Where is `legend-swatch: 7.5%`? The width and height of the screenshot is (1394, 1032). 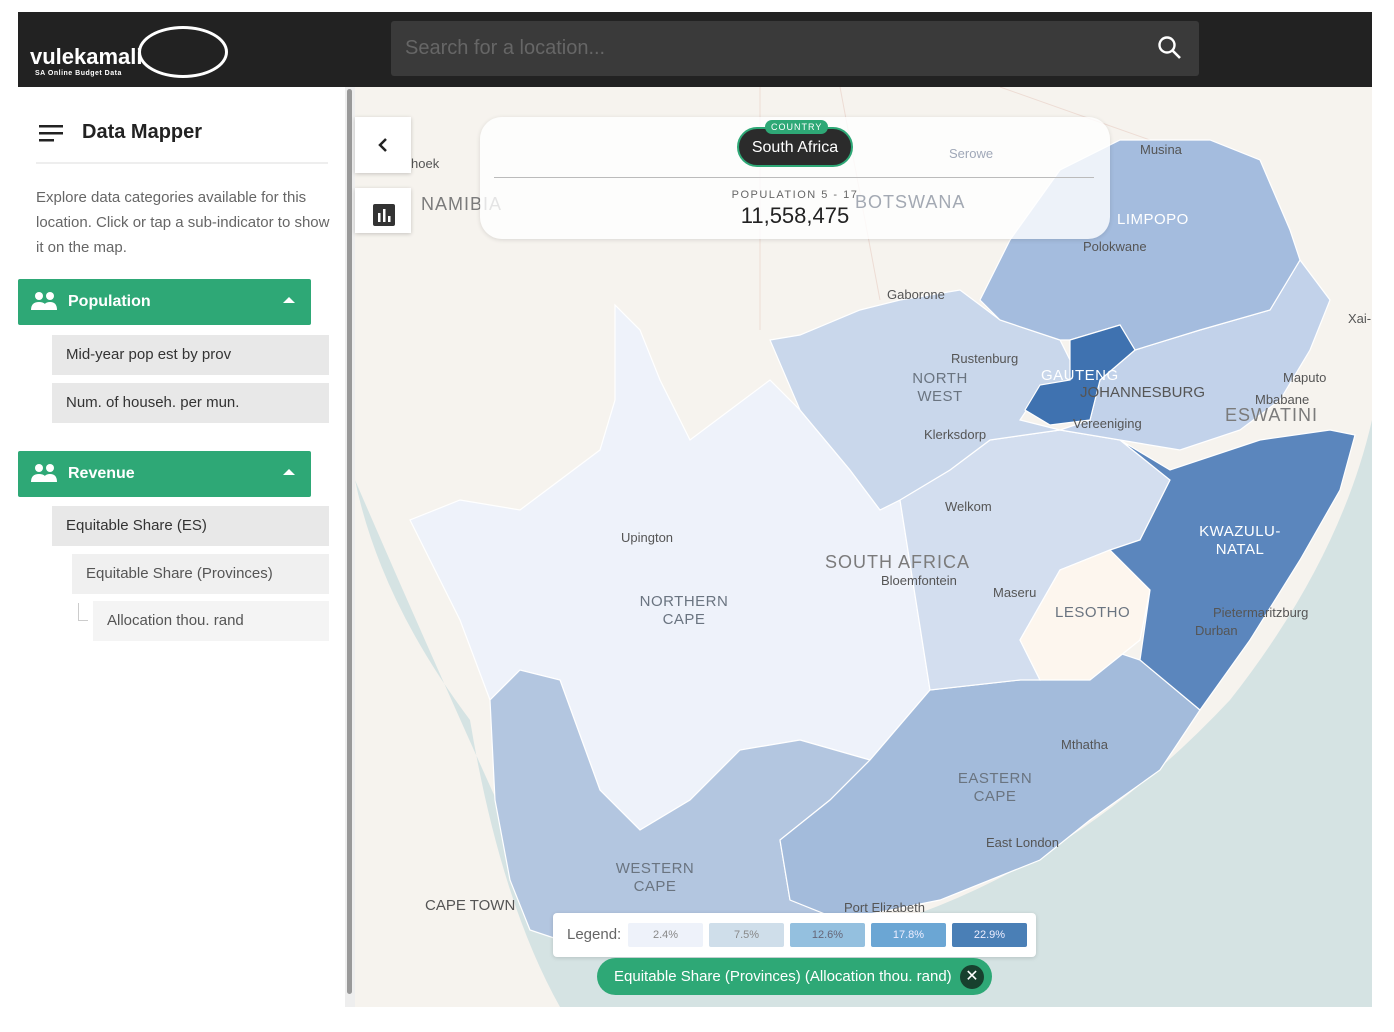
legend-swatch: 7.5% is located at coordinates (746, 935).